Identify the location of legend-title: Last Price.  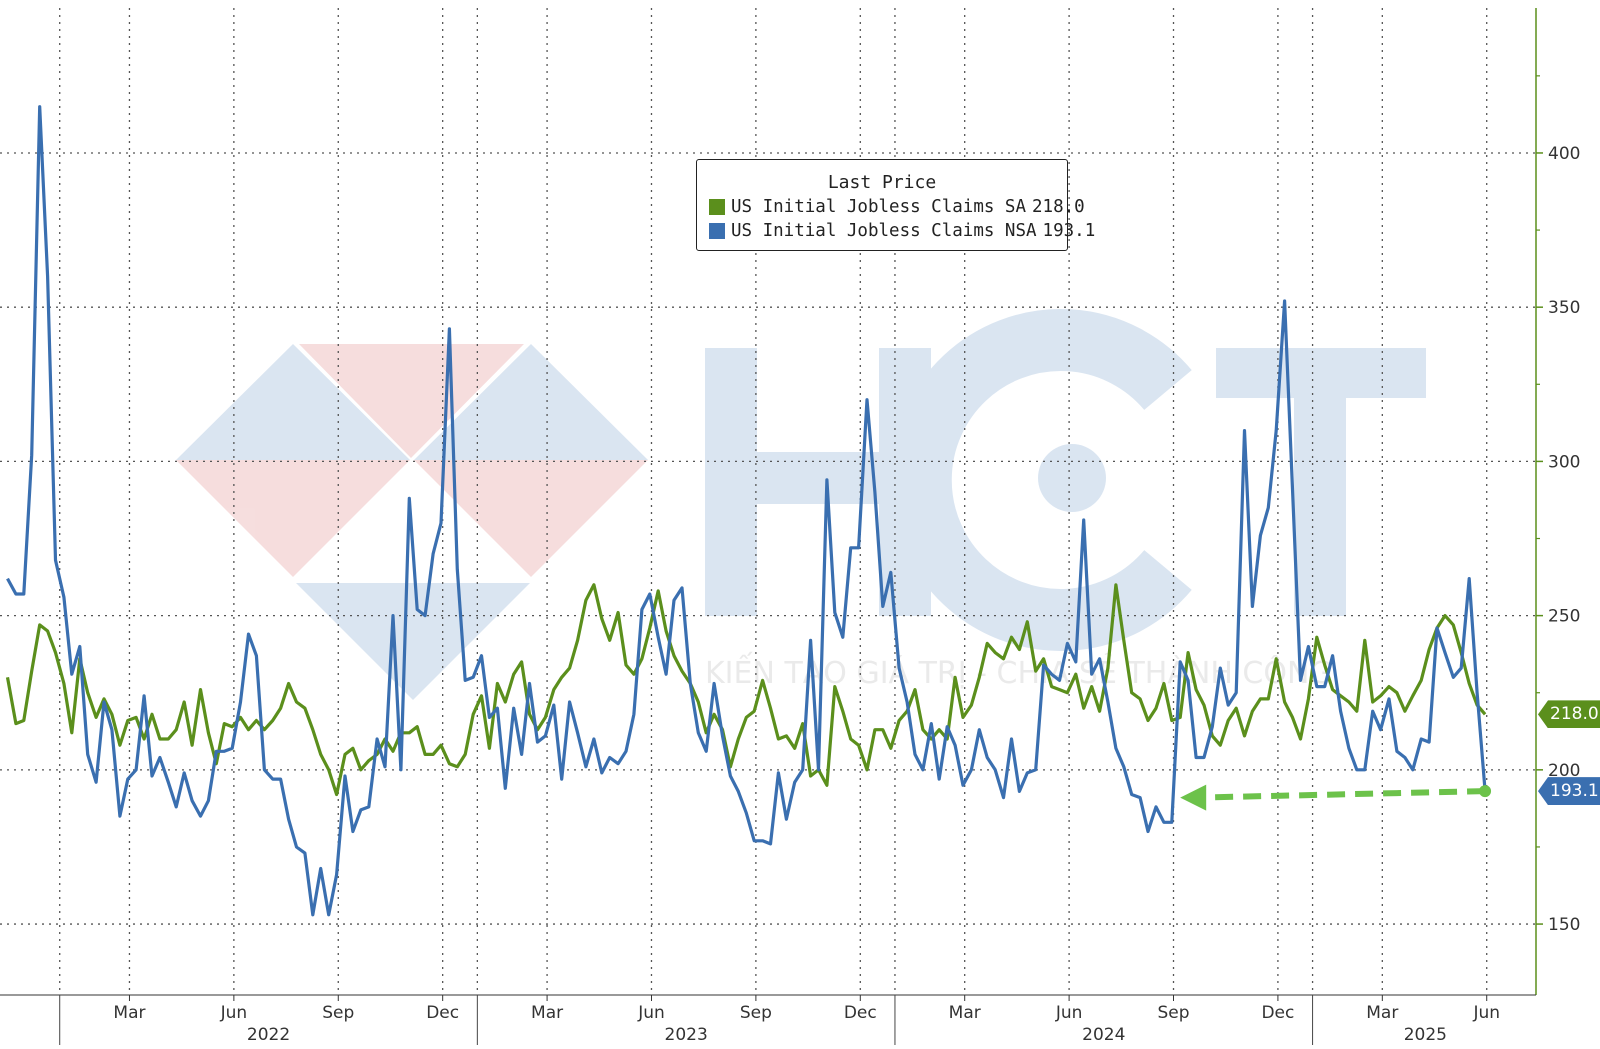
(882, 182).